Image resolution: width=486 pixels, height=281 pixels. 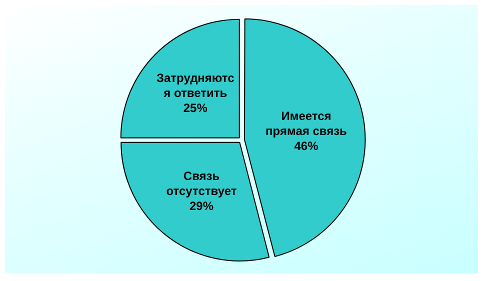 I want to click on slice-label: Имеется прямая связь, so click(x=306, y=123).